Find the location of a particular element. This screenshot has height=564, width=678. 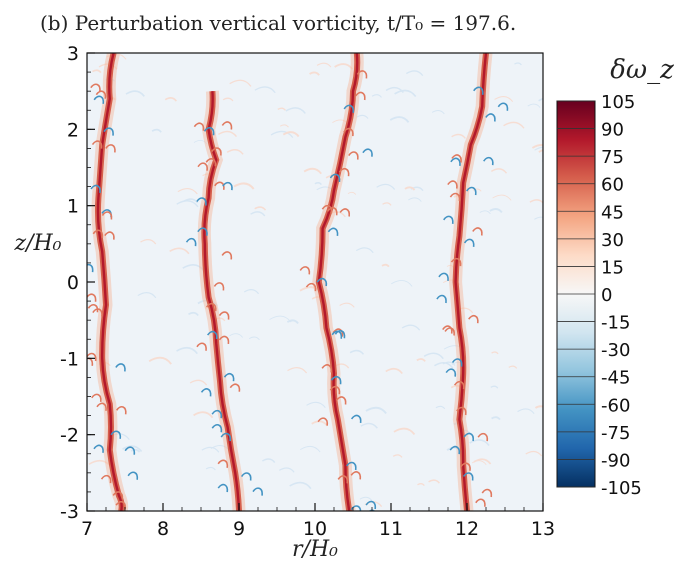

colorbar-tick-label: -60 is located at coordinates (615, 405).